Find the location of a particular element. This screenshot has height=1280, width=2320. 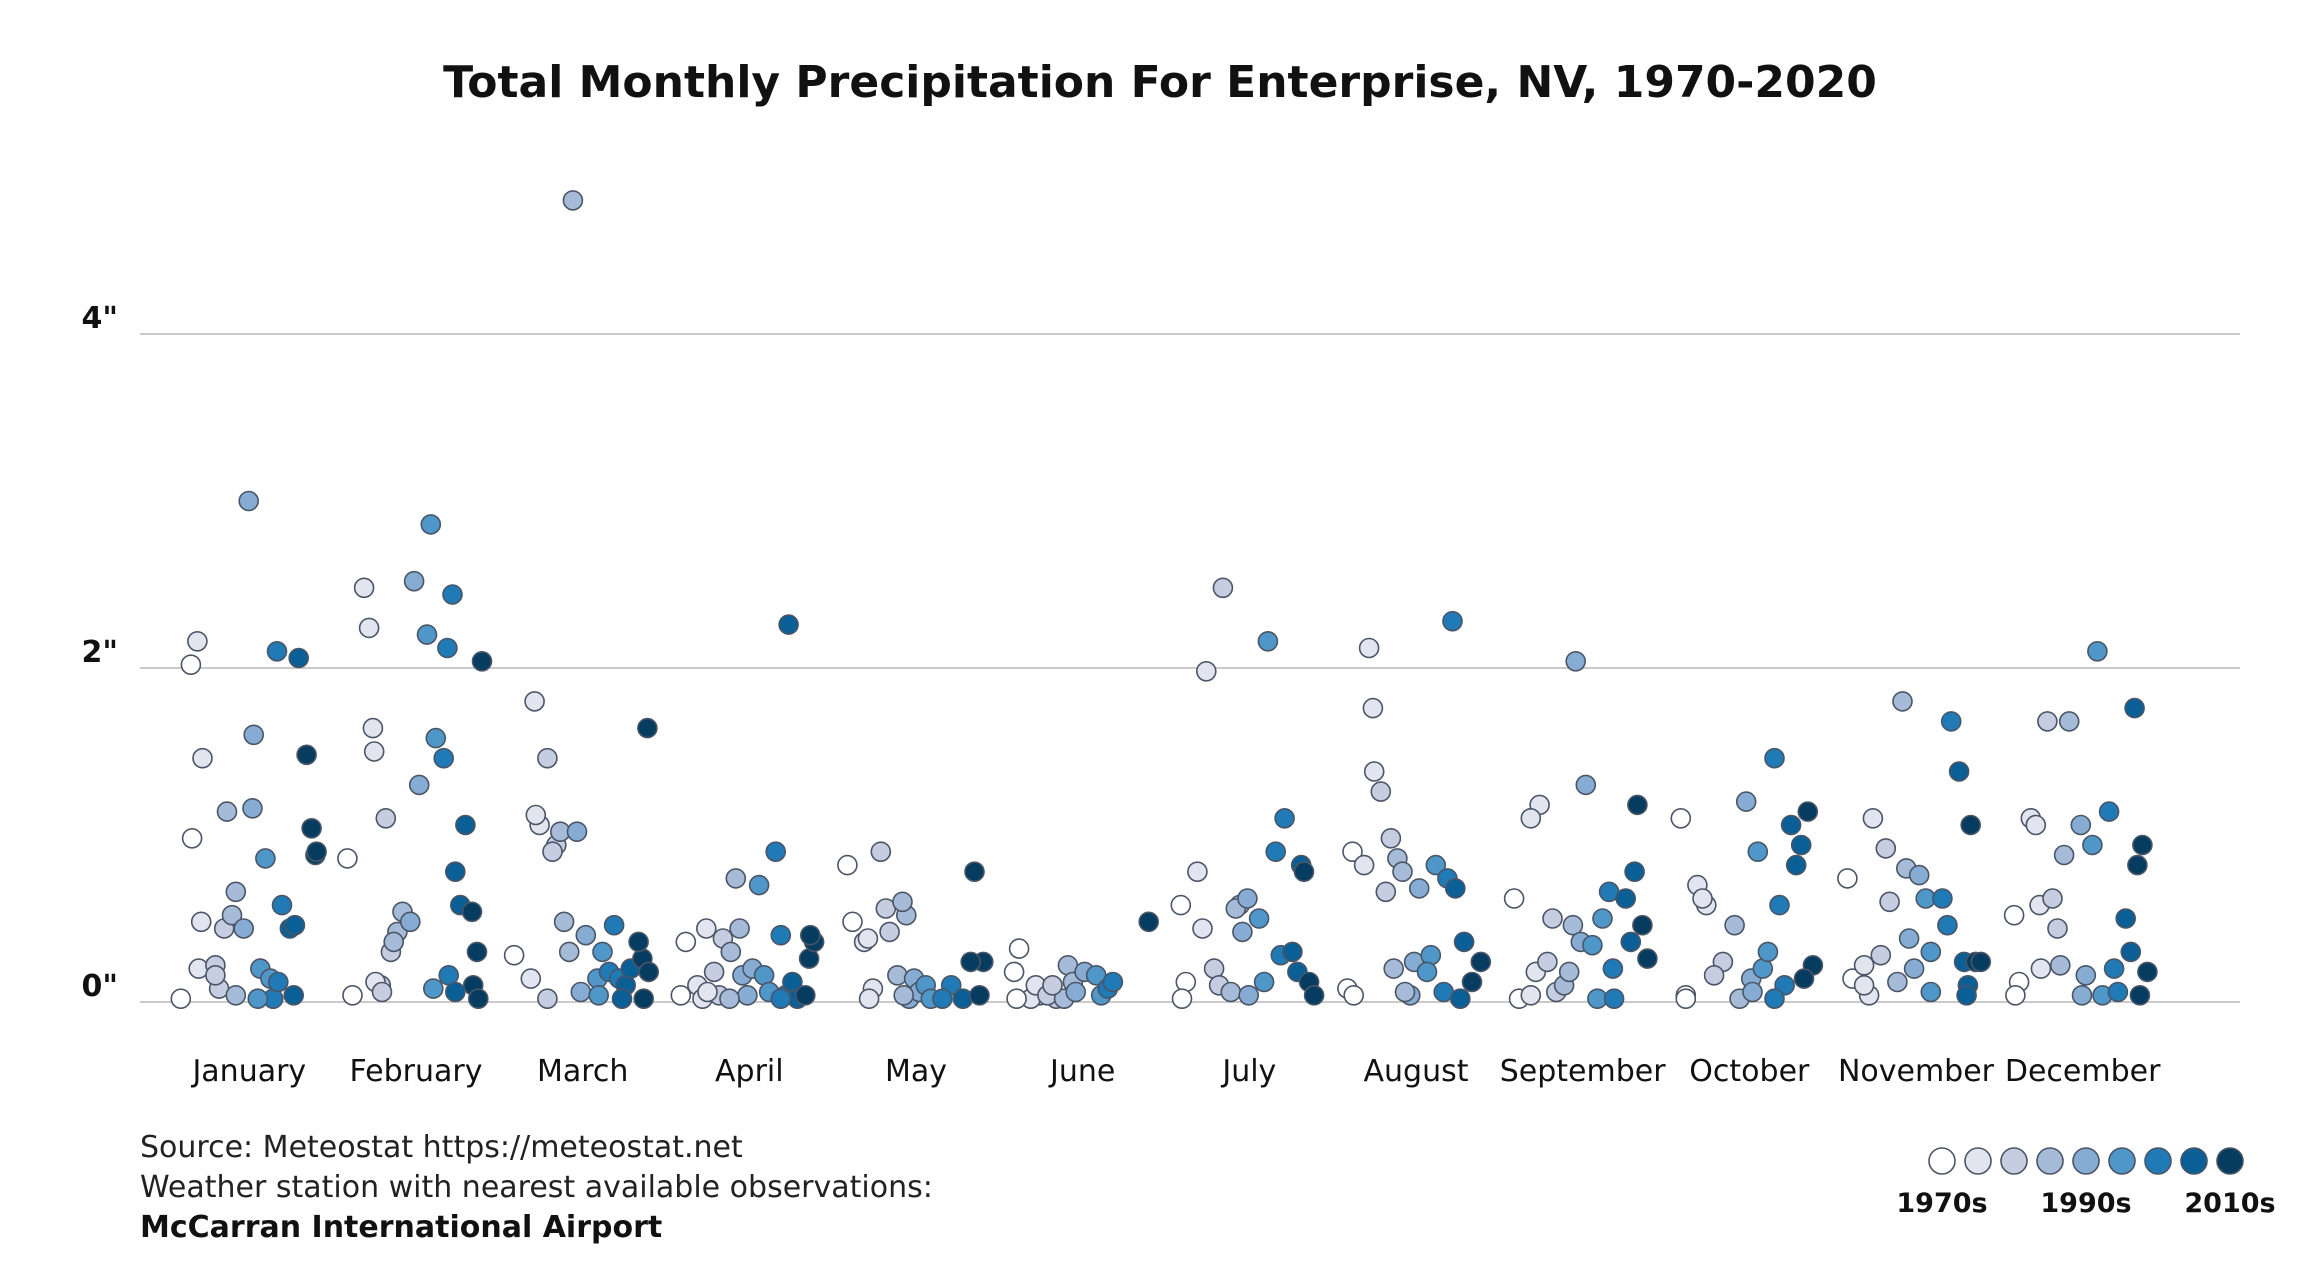

y-tick-label: 4" is located at coordinates (99, 318).